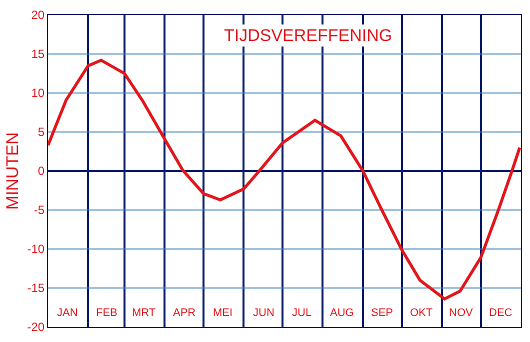 Image resolution: width=530 pixels, height=342 pixels. Describe the element at coordinates (12, 171) in the screenshot. I see `y-axis-title: MINUTEN` at that location.